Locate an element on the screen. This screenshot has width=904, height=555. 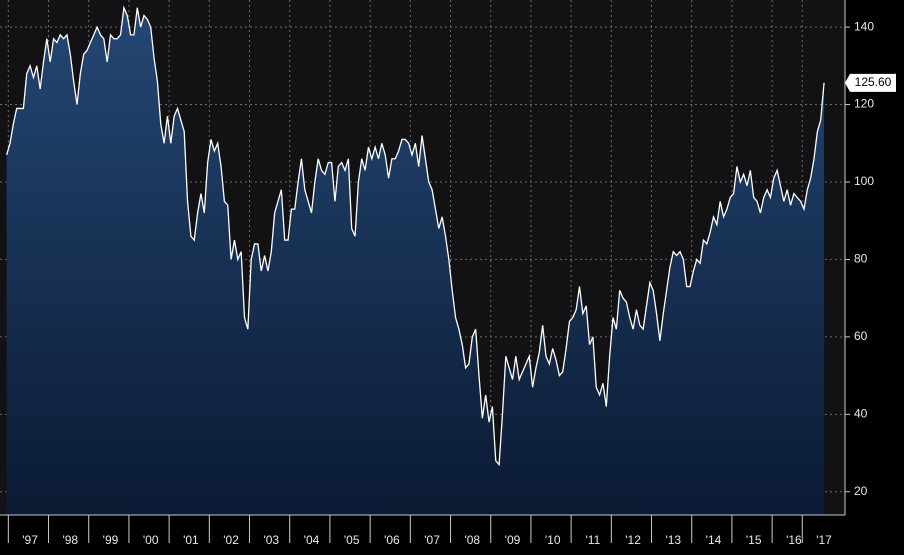
x-tick-label: '11 is located at coordinates (593, 540).